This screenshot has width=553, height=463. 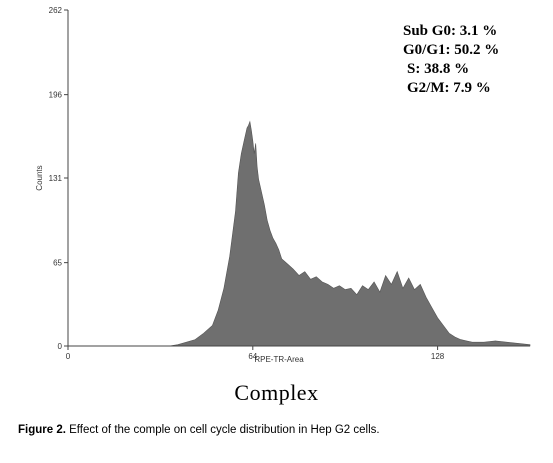 I want to click on y-tick-label: 196, so click(x=56, y=95).